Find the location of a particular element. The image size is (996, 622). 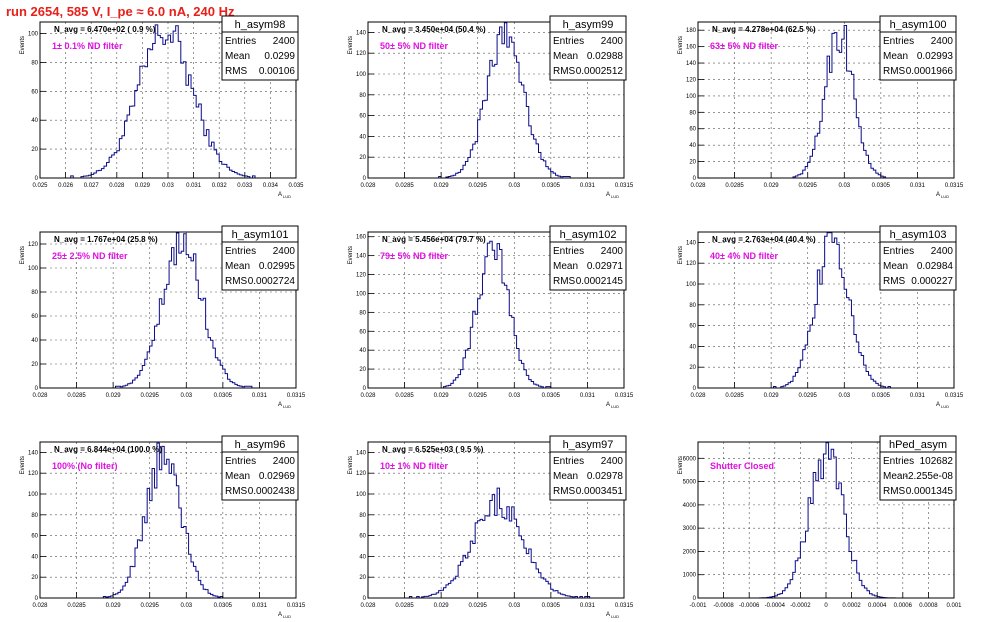

filter-annotation: 1± 0.1% ND filter is located at coordinates (87, 46).